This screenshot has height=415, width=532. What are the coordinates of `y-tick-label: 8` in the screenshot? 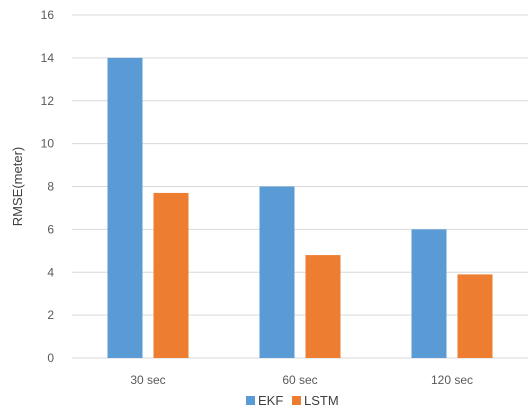 It's located at (50, 187).